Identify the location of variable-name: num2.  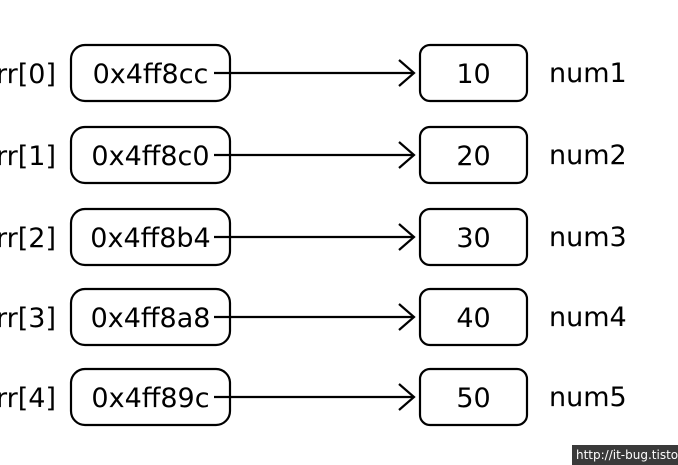
(588, 155).